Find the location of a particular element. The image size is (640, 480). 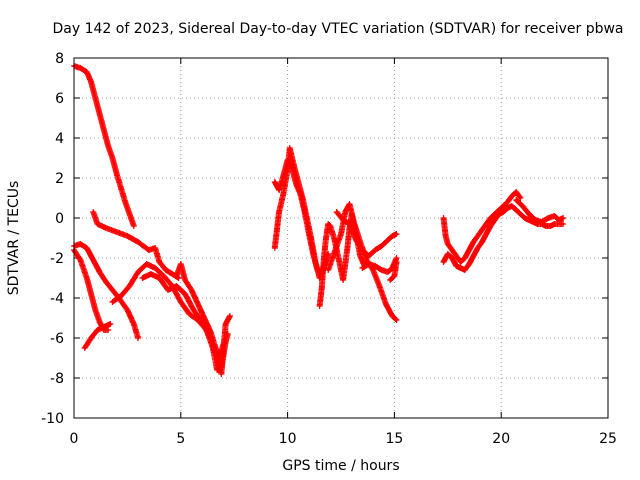

x-tick-label: 20 is located at coordinates (501, 439).